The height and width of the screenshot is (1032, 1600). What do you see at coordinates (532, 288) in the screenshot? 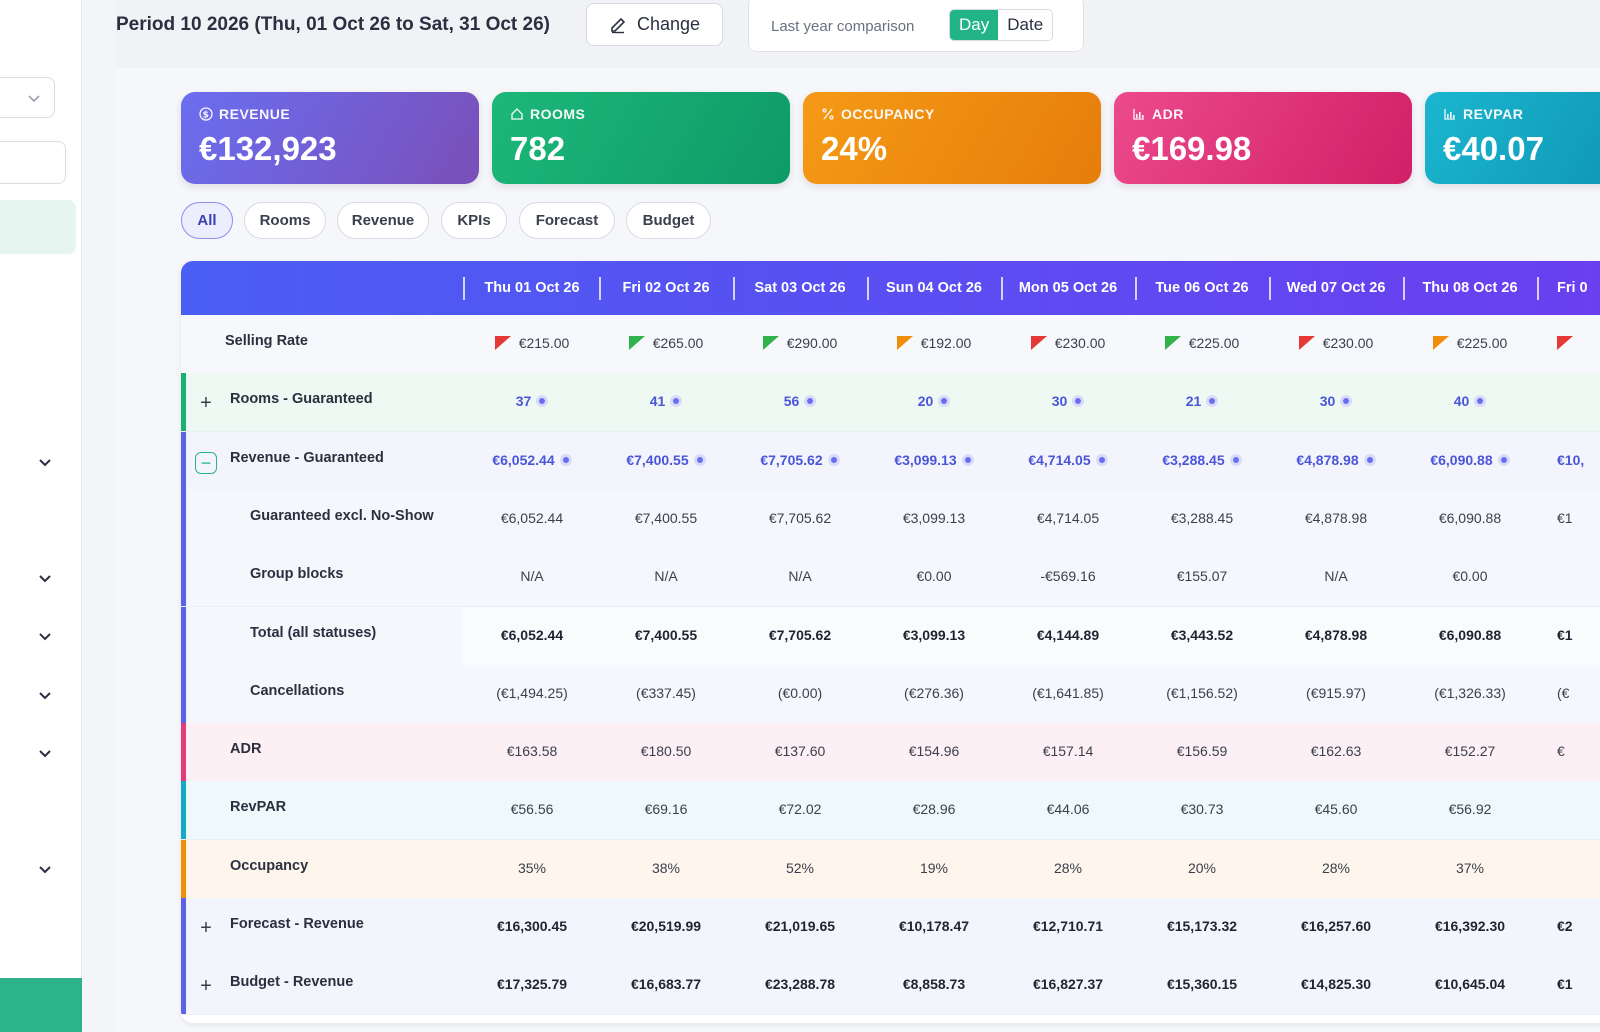
I see `column-header: Thu 01 Oct 26` at bounding box center [532, 288].